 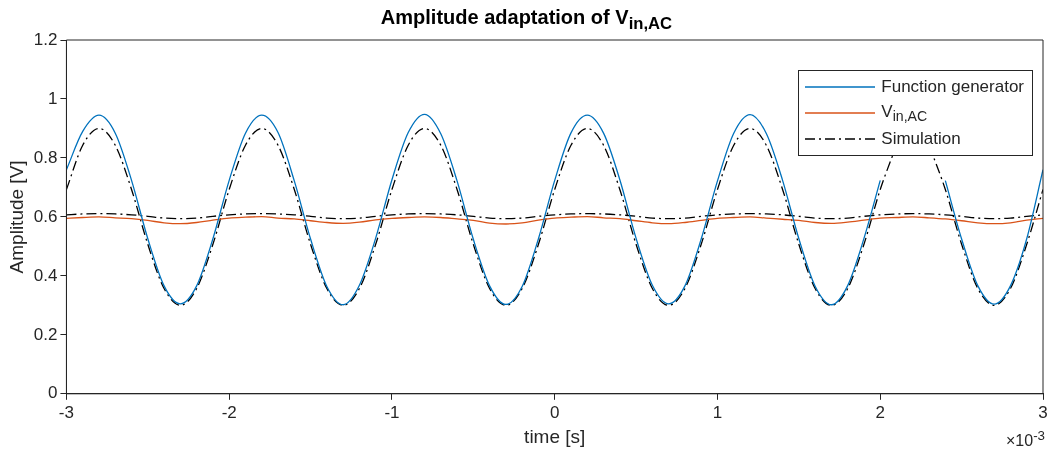 What do you see at coordinates (904, 113) in the screenshot?
I see `legend-label: V$_{in,AC}$` at bounding box center [904, 113].